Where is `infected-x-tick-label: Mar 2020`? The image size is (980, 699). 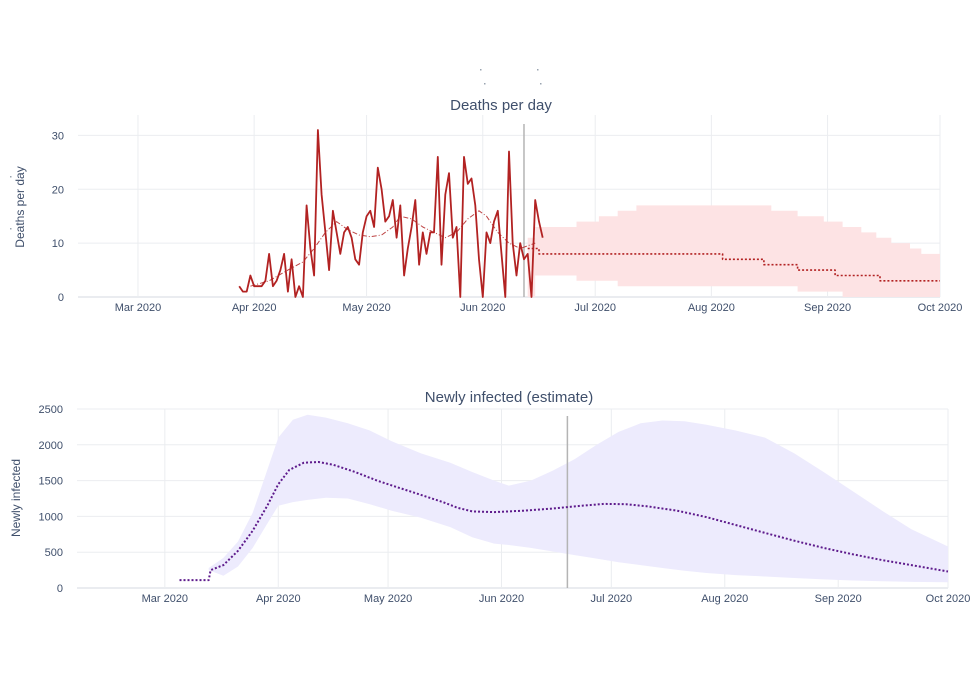 infected-x-tick-label: Mar 2020 is located at coordinates (165, 599).